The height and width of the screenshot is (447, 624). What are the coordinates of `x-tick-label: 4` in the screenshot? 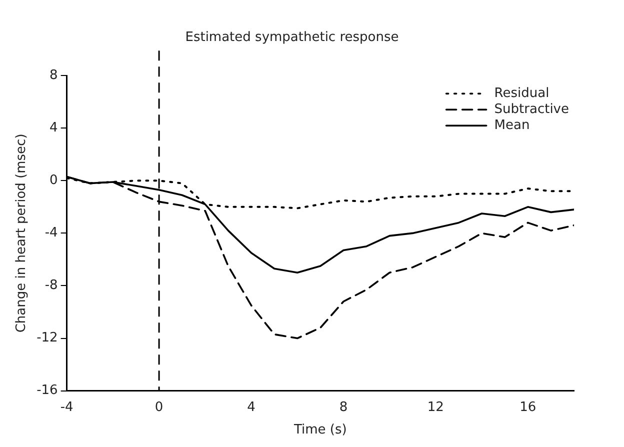 It's located at (251, 407).